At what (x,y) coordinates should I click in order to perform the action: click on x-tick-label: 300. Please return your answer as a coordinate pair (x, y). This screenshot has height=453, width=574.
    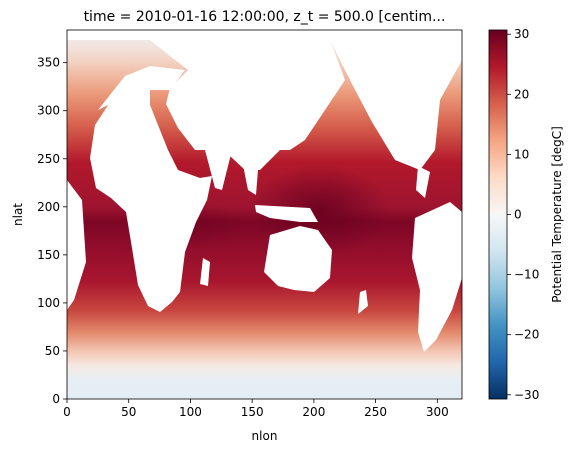
    Looking at the image, I should click on (437, 412).